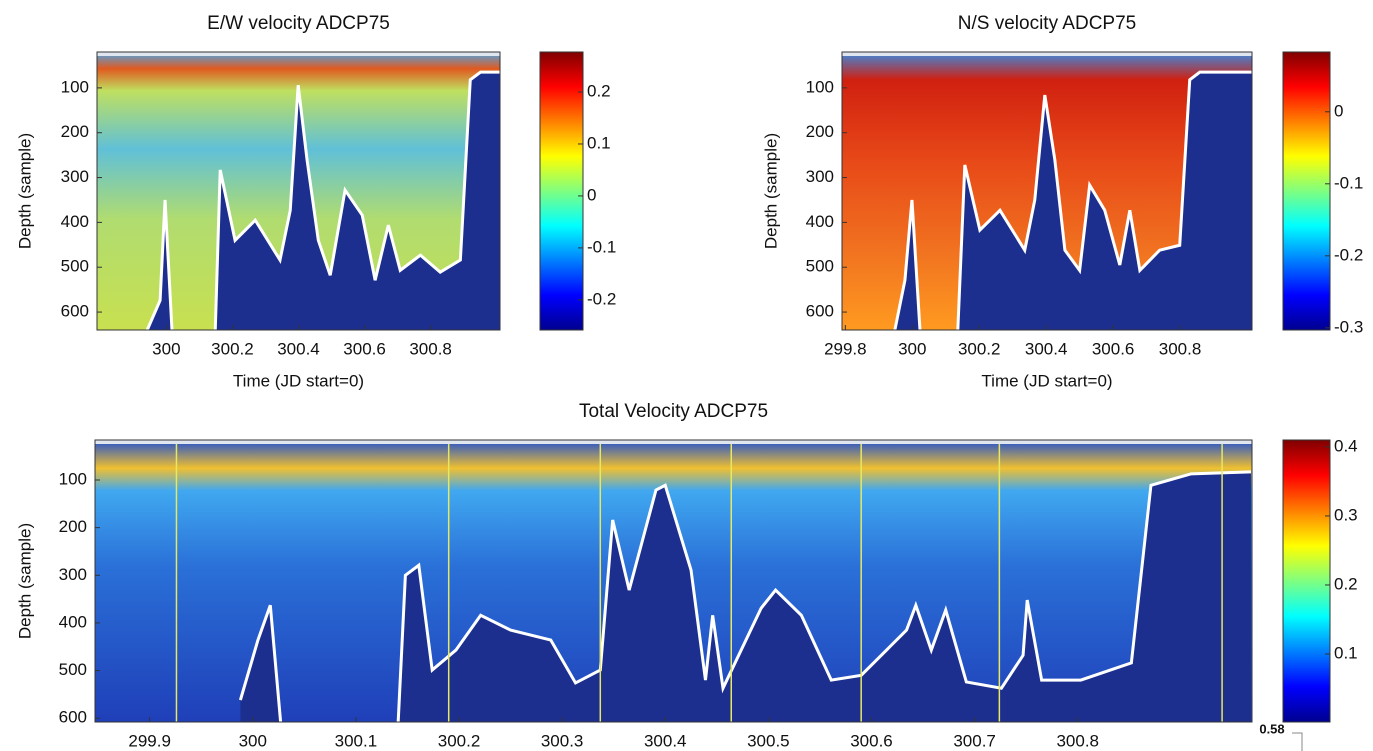 Image resolution: width=1373 pixels, height=751 pixels. I want to click on plot-frame, so click(1047, 191).